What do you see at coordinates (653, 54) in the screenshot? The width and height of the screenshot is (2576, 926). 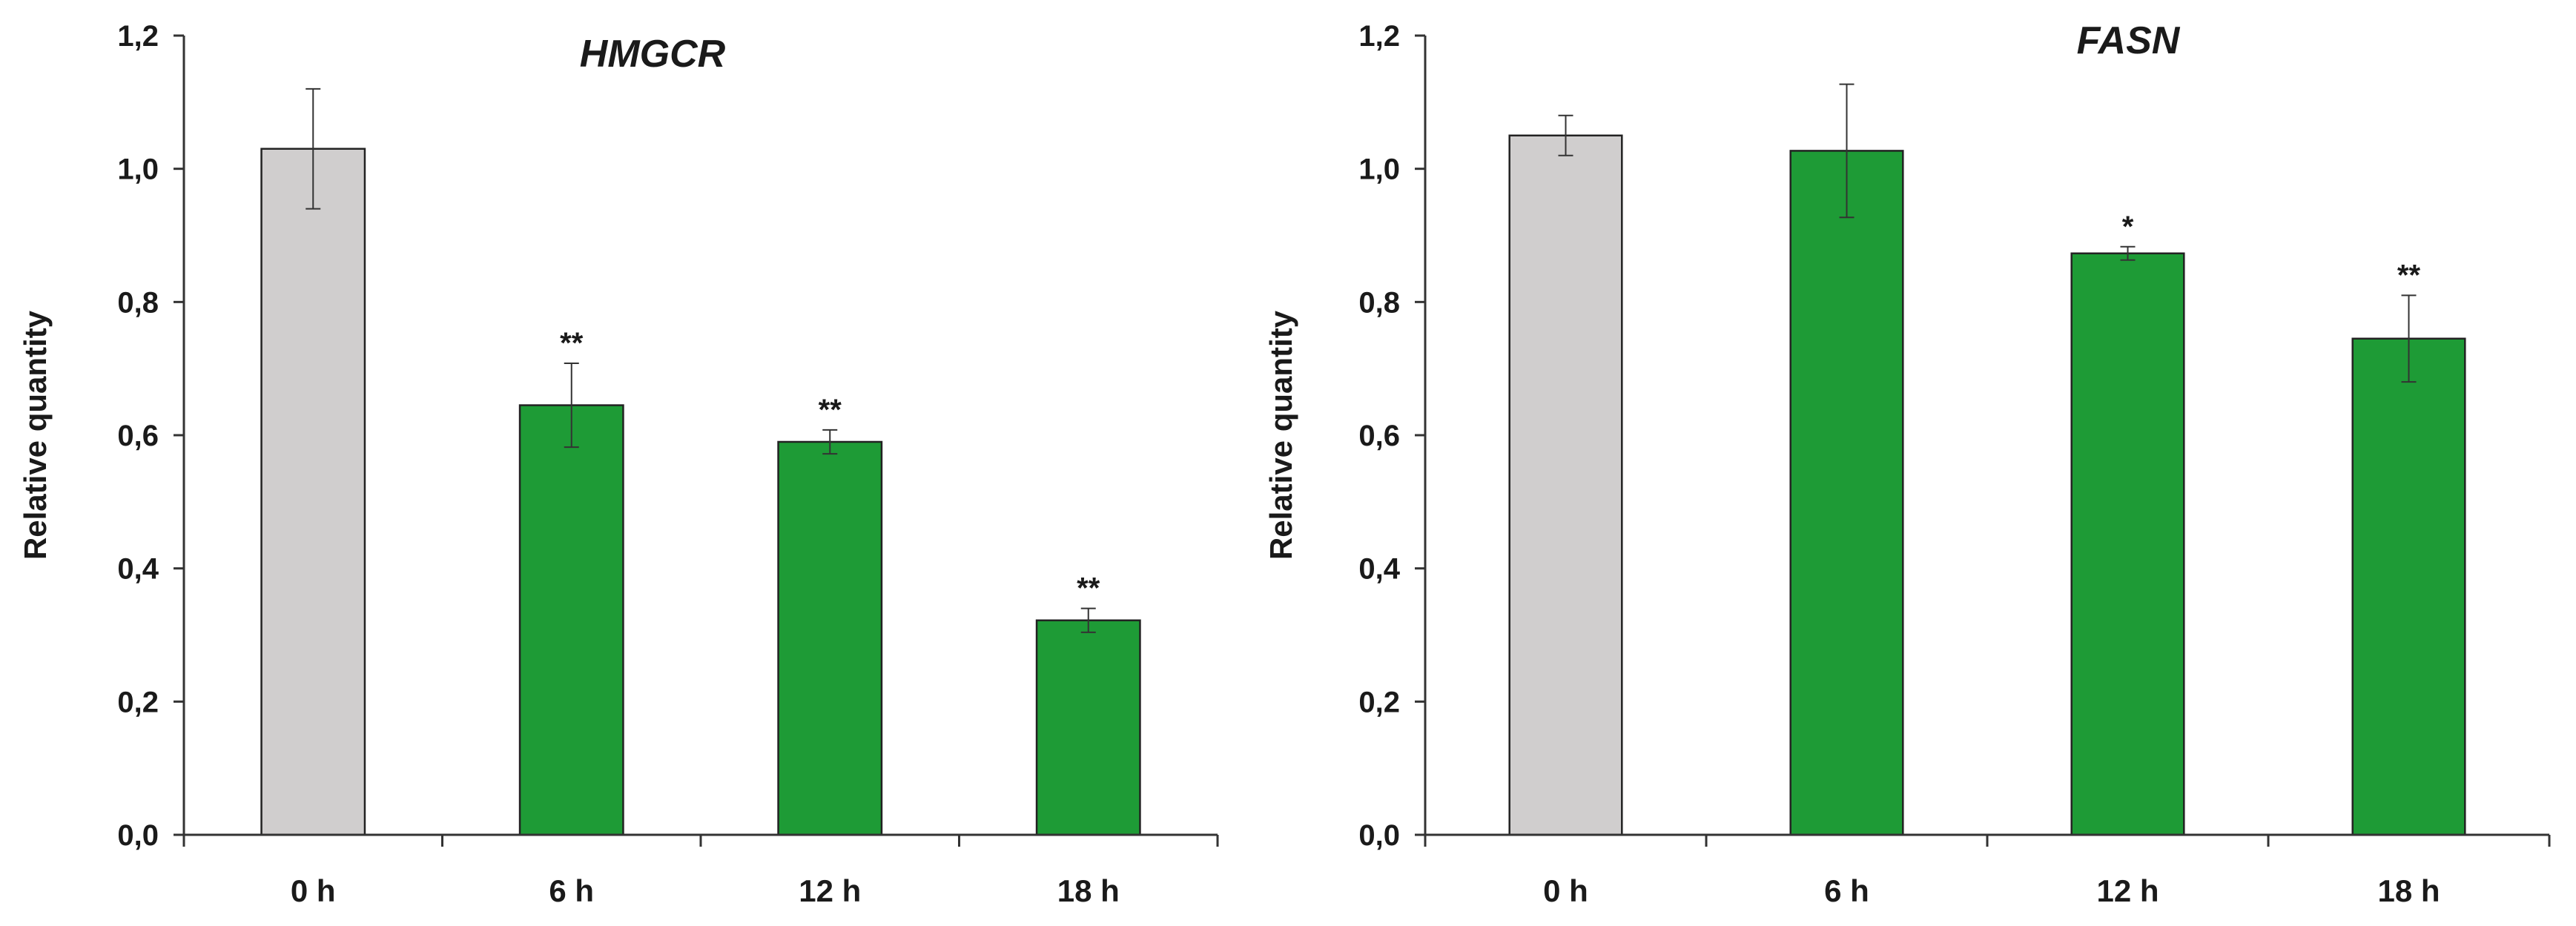 I see `chart-title: HMGCR` at bounding box center [653, 54].